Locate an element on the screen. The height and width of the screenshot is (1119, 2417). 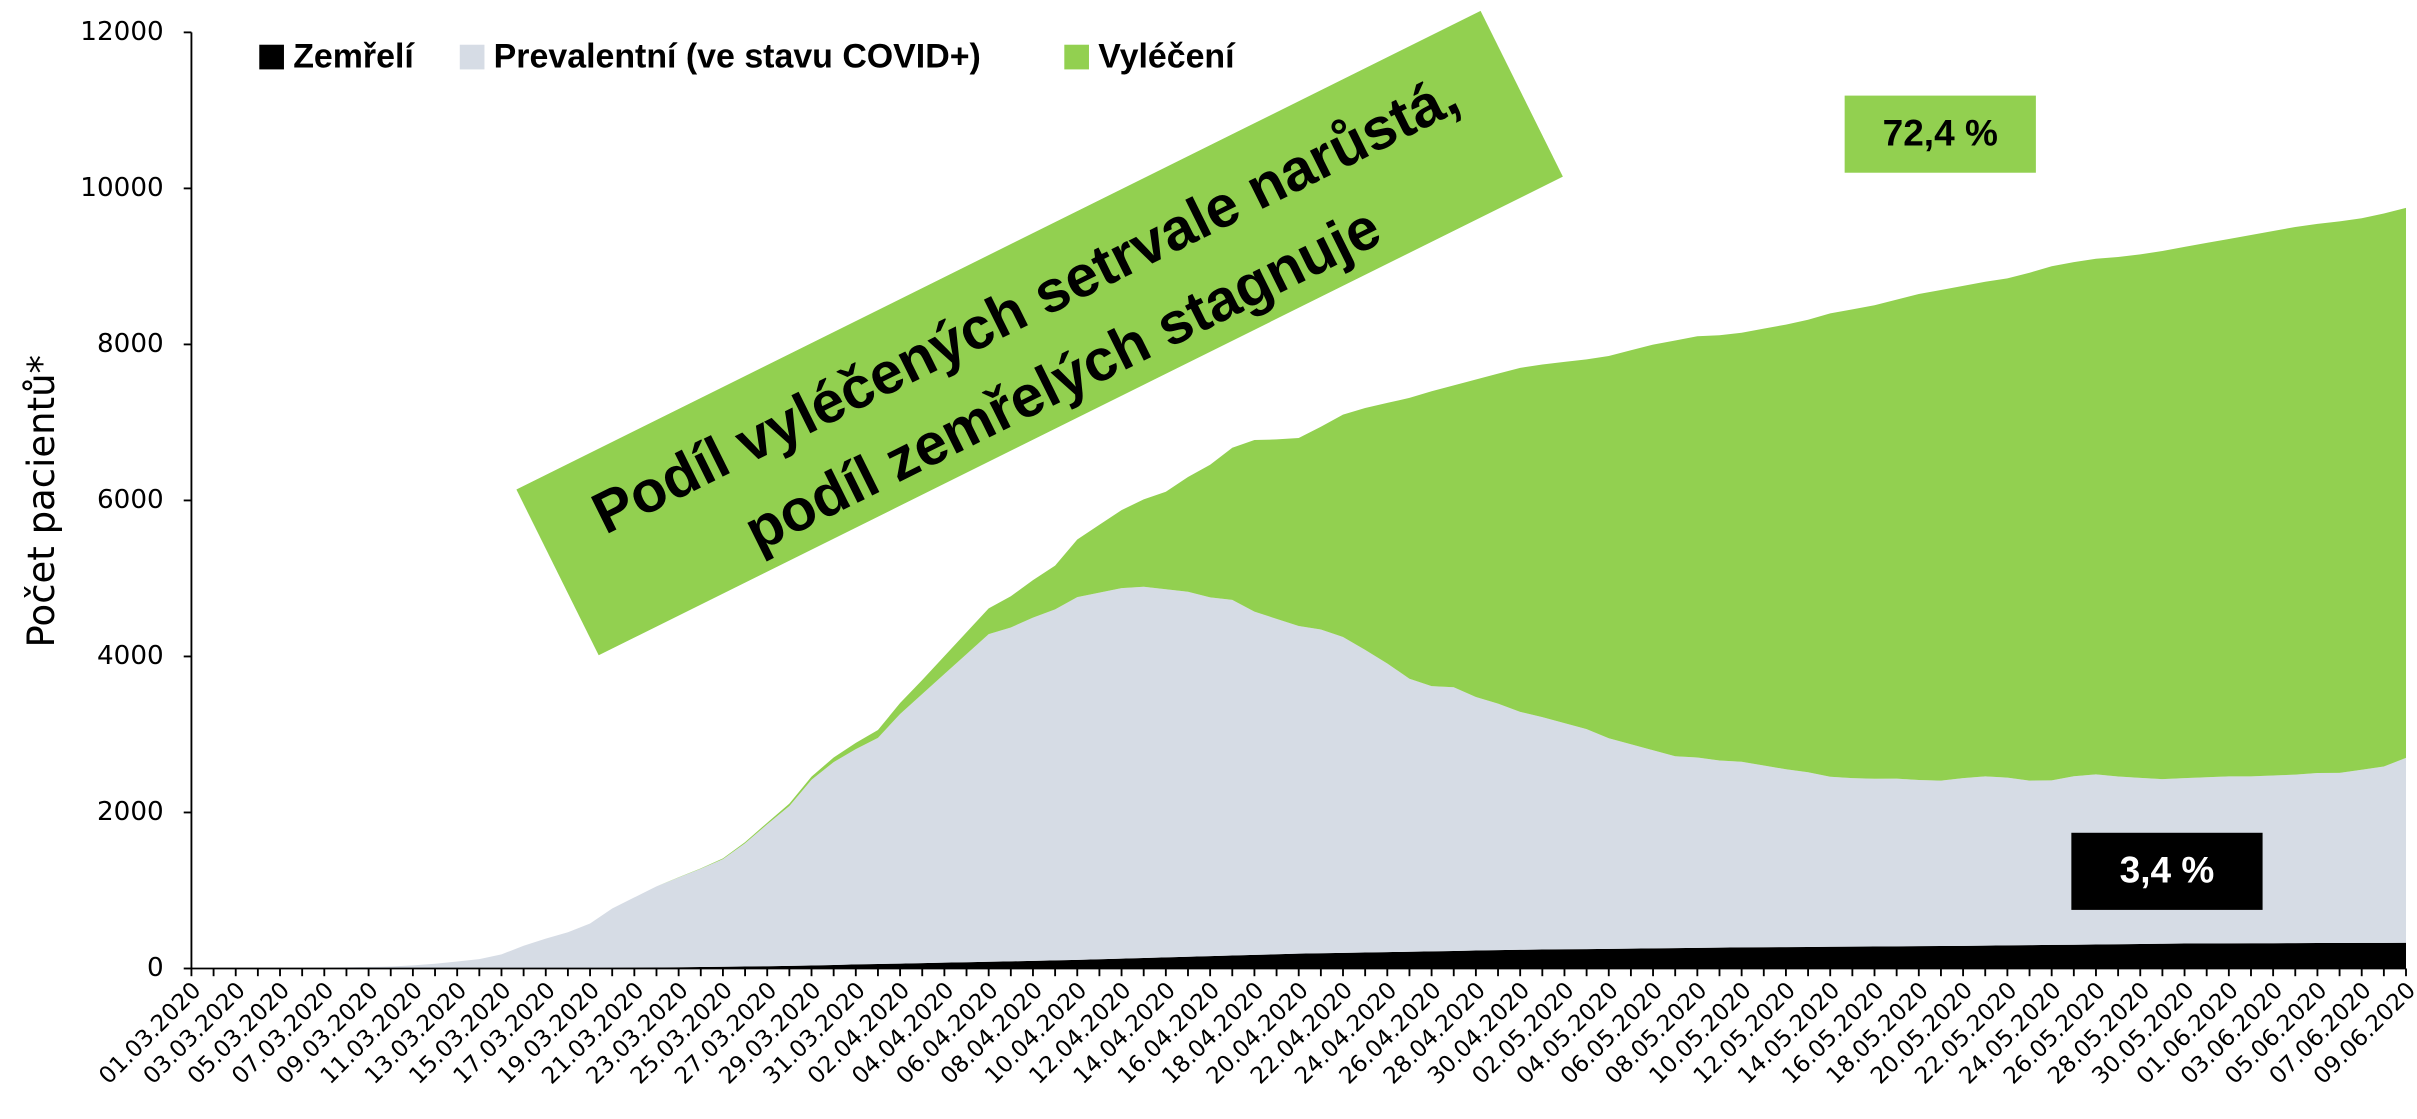
y-tick-label: 6000 is located at coordinates (130, 500).